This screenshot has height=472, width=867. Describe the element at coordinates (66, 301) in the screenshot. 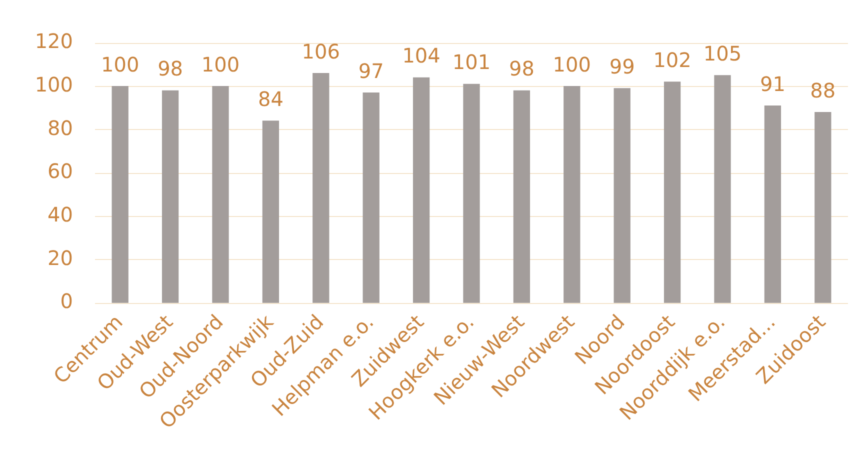

I see `y-tick-label: 0` at that location.